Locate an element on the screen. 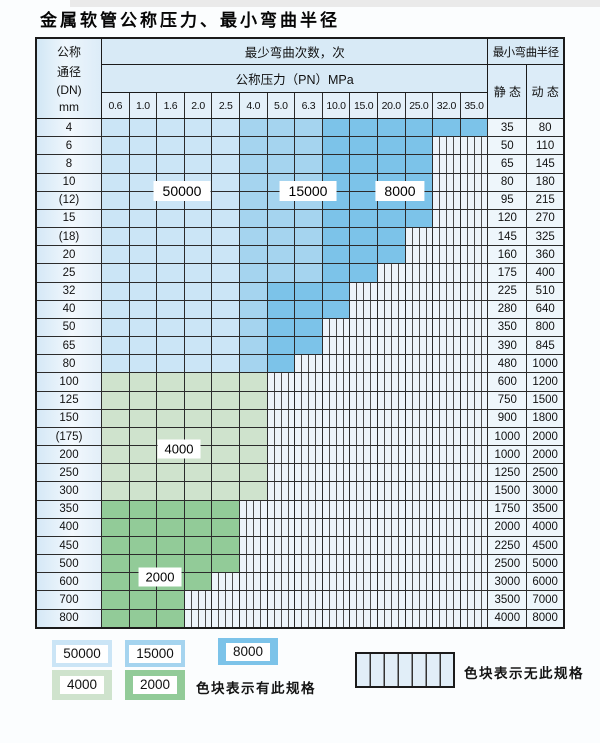  pressure-col-header: 25.0 is located at coordinates (420, 105).